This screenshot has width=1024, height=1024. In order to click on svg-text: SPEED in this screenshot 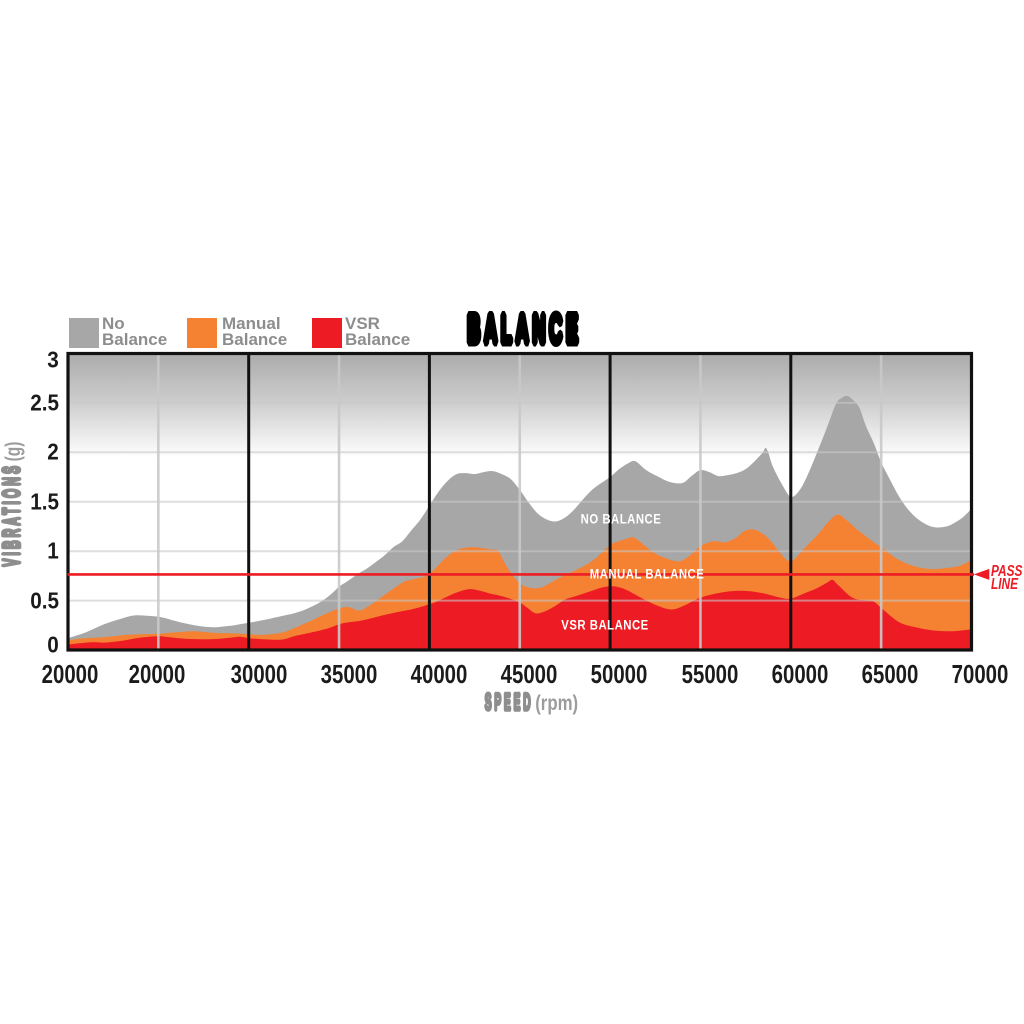, I will do `click(509, 701)`.